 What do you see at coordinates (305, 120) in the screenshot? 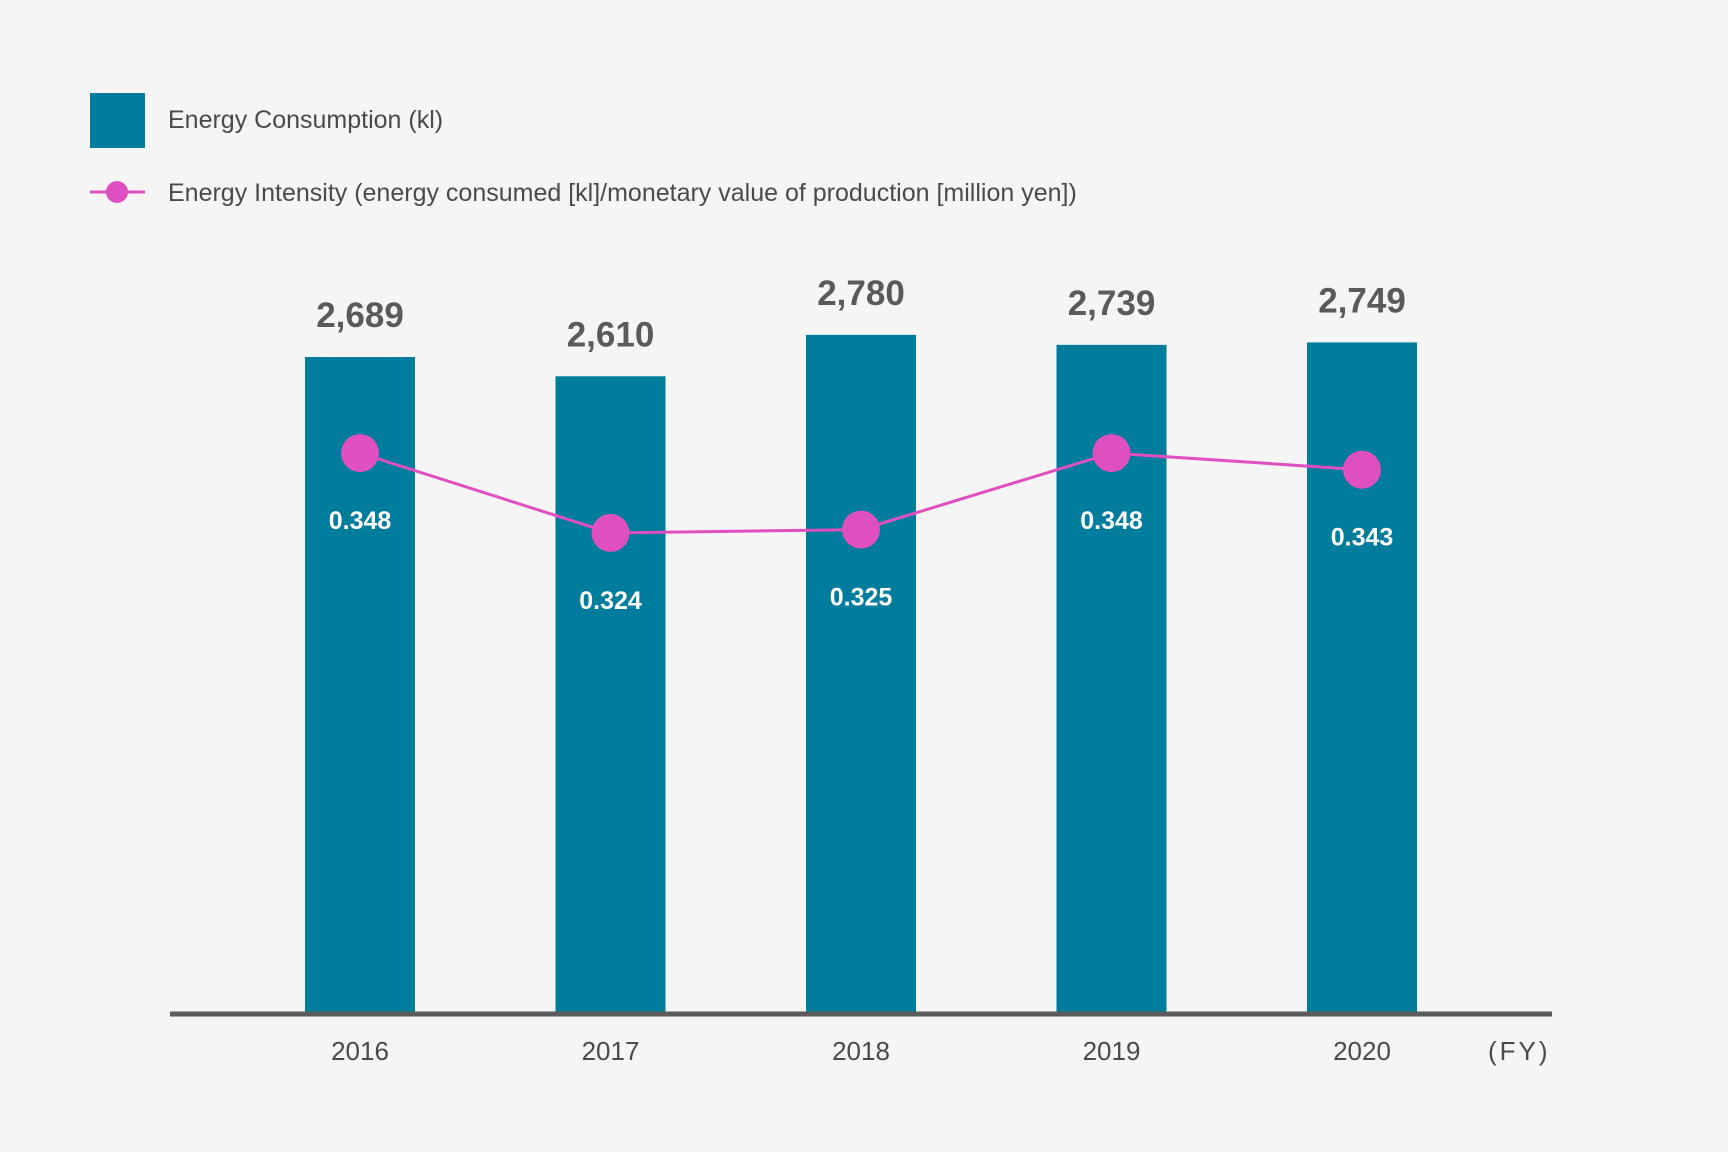
I see `legend-bar-label: Energy Consumption (kl)` at bounding box center [305, 120].